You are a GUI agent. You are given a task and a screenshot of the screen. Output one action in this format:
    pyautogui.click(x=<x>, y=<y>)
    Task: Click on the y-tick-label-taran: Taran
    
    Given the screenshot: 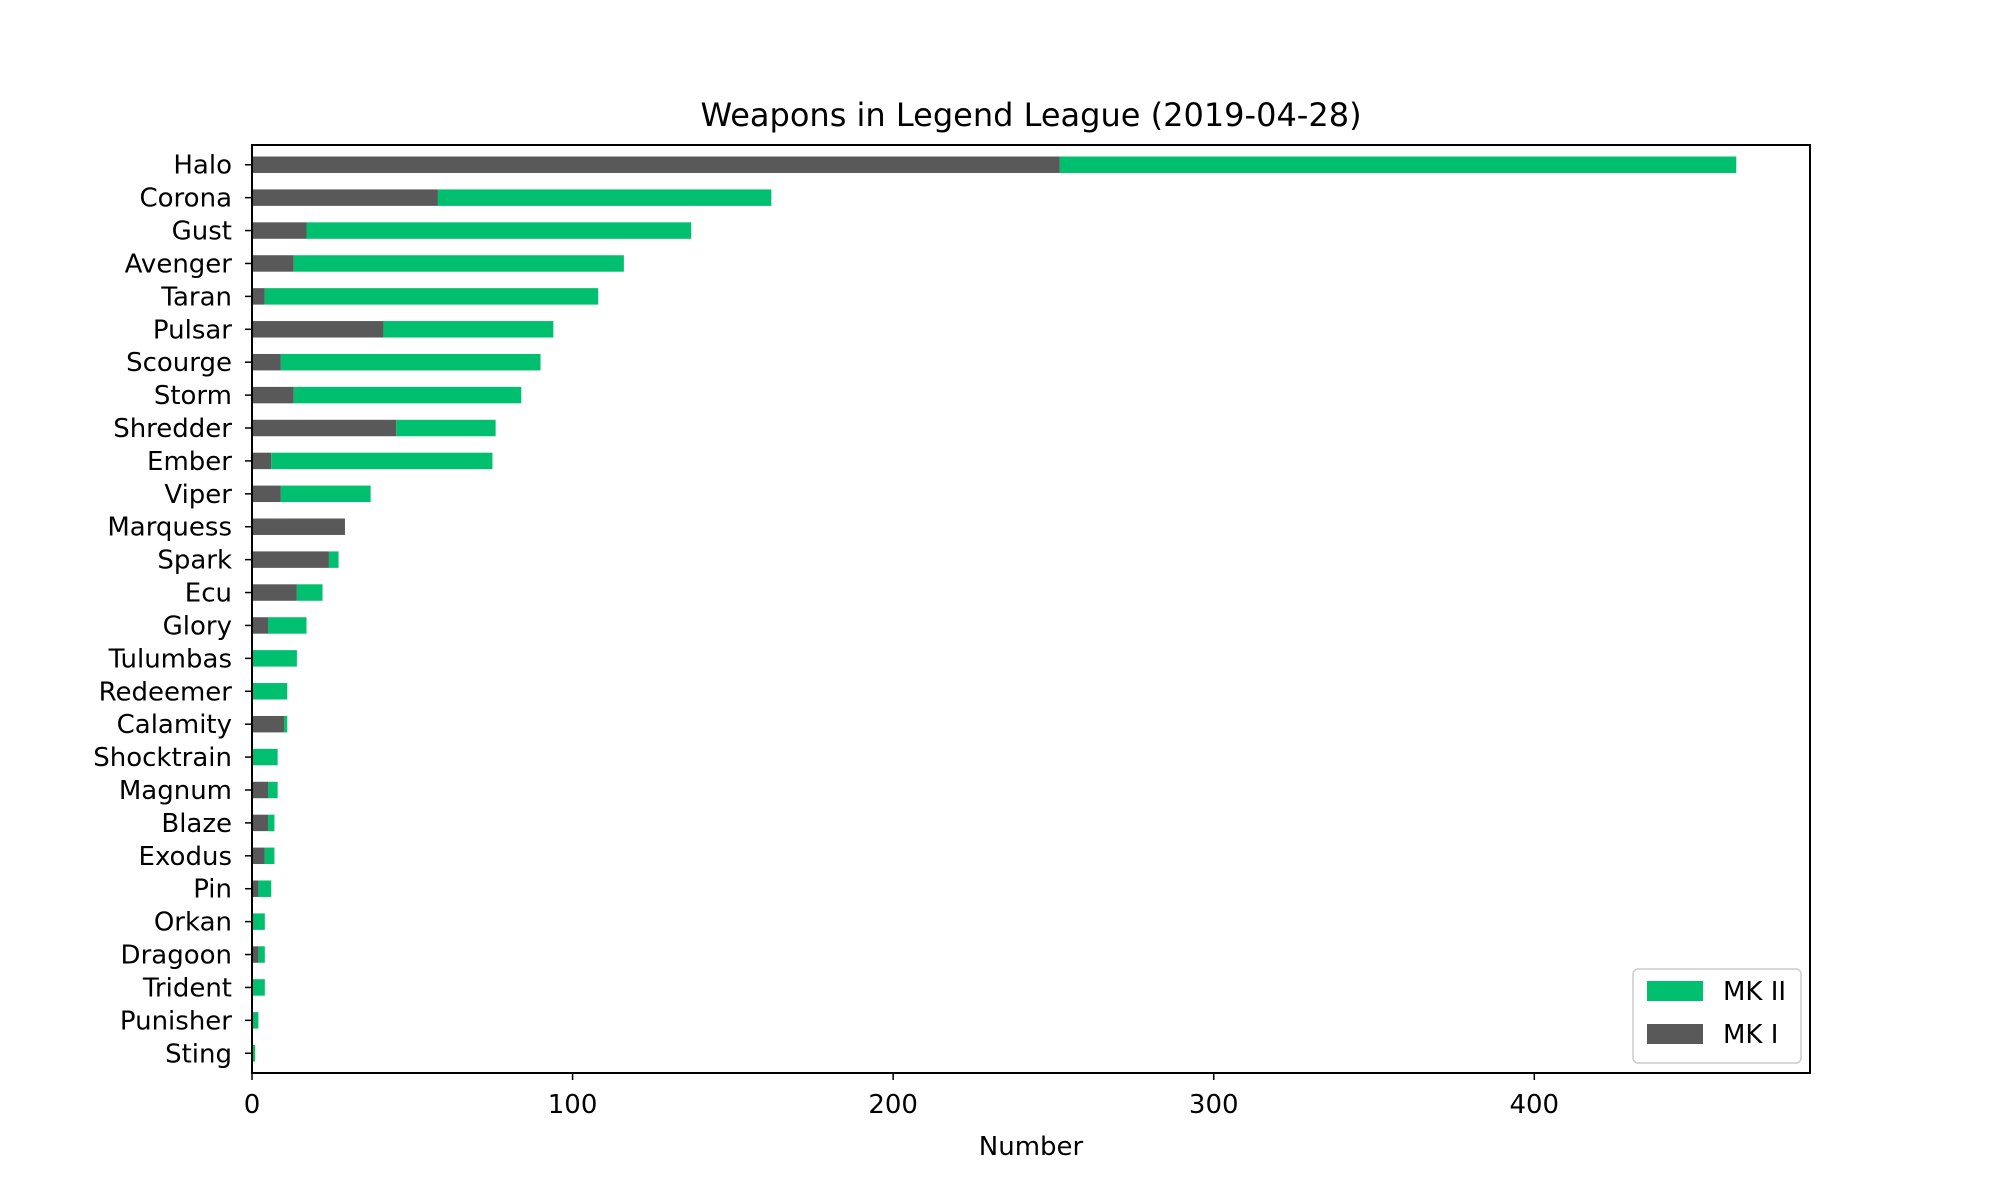 What is the action you would take?
    pyautogui.click(x=196, y=297)
    